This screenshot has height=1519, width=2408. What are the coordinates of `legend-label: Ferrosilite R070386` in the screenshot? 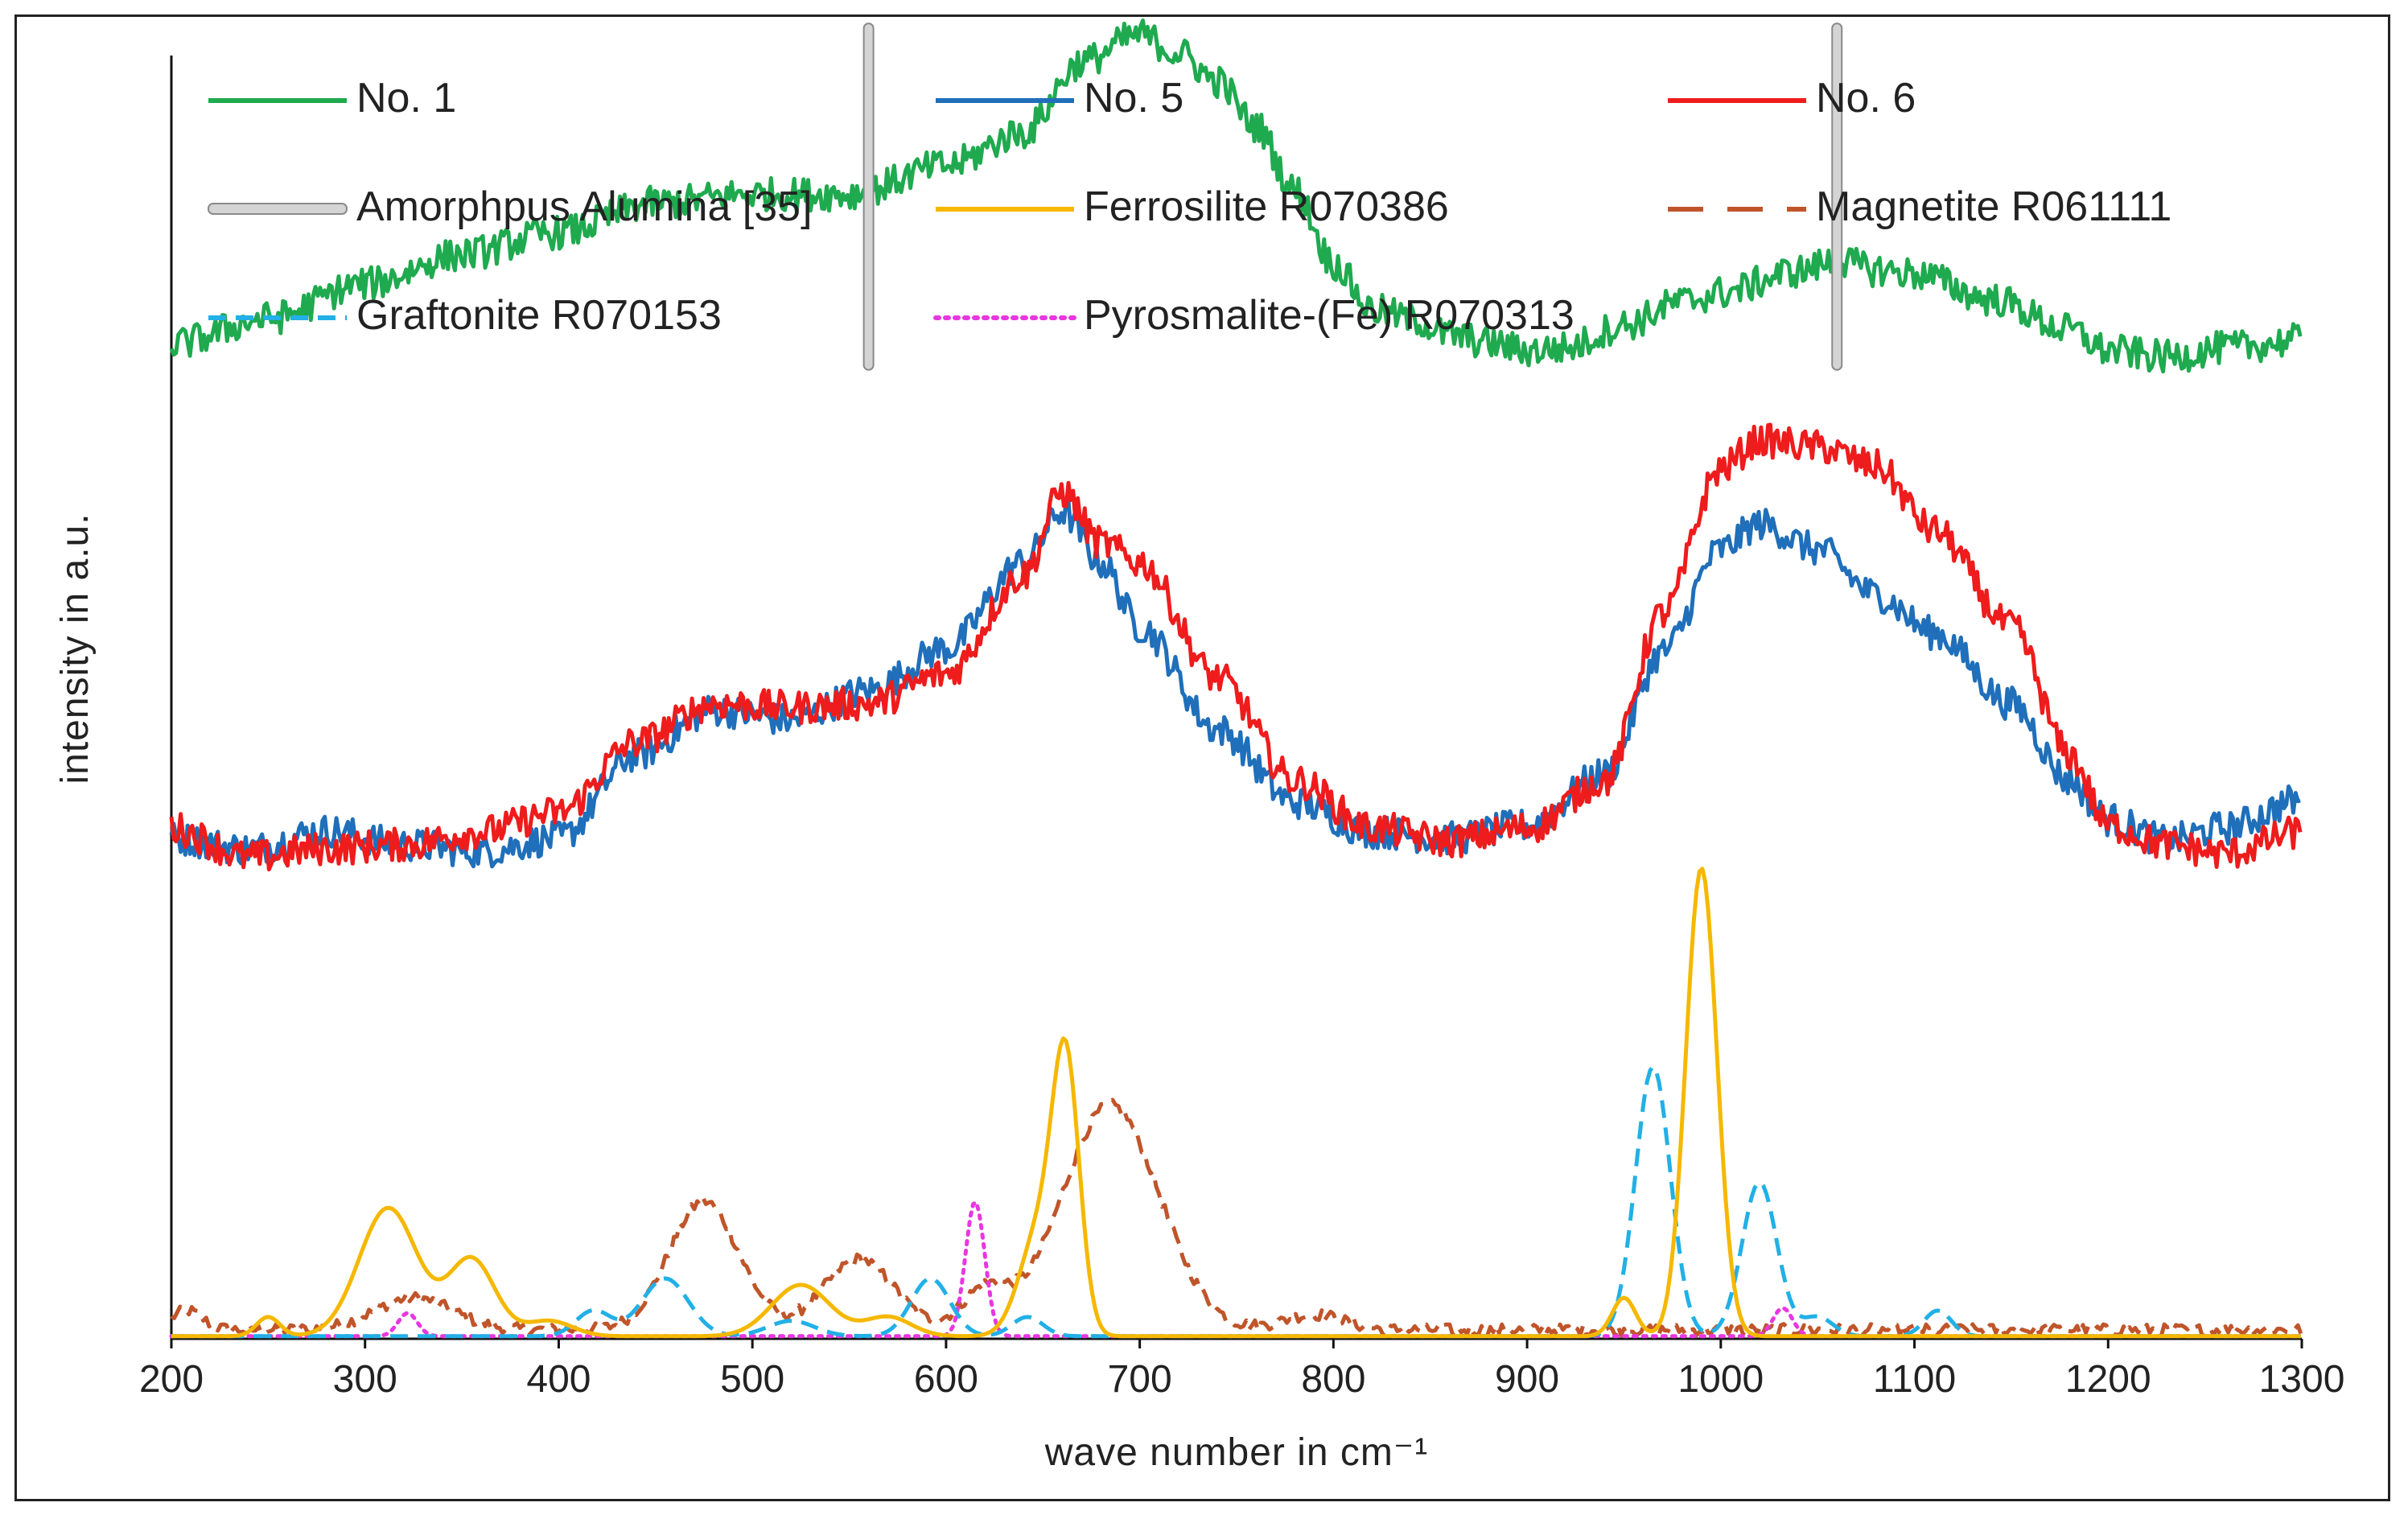 It's located at (1266, 206).